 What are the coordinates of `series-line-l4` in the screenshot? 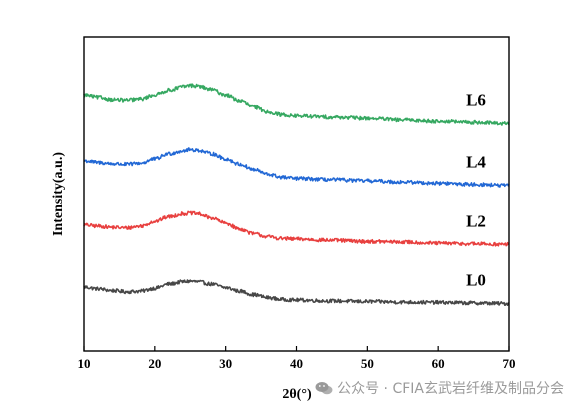 It's located at (296, 167).